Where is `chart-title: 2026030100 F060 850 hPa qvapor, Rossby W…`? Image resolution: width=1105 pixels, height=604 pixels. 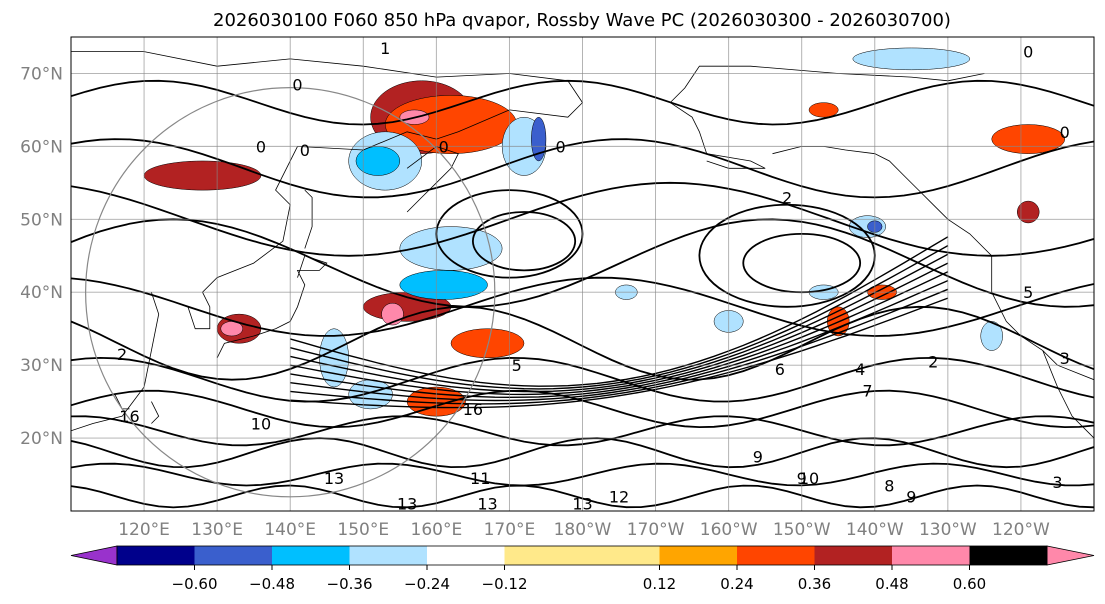
chart-title: 2026030100 F060 850 hPa qvapor, Rossby W… is located at coordinates (582, 20).